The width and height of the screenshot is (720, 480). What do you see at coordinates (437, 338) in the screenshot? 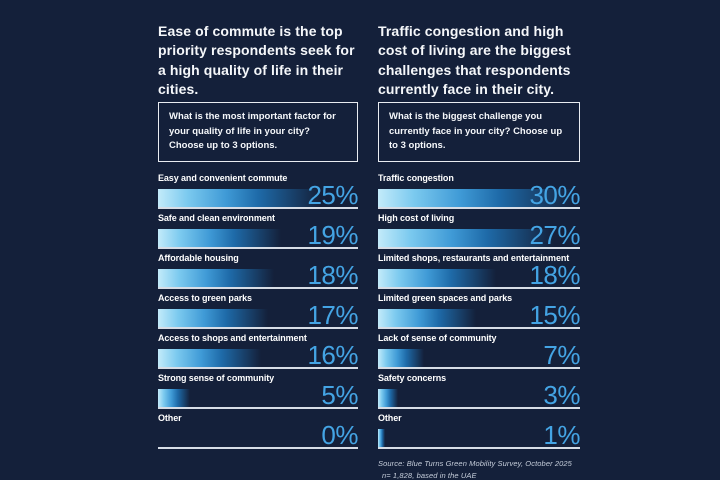
I see `bar-label: Lack of sense of community` at bounding box center [437, 338].